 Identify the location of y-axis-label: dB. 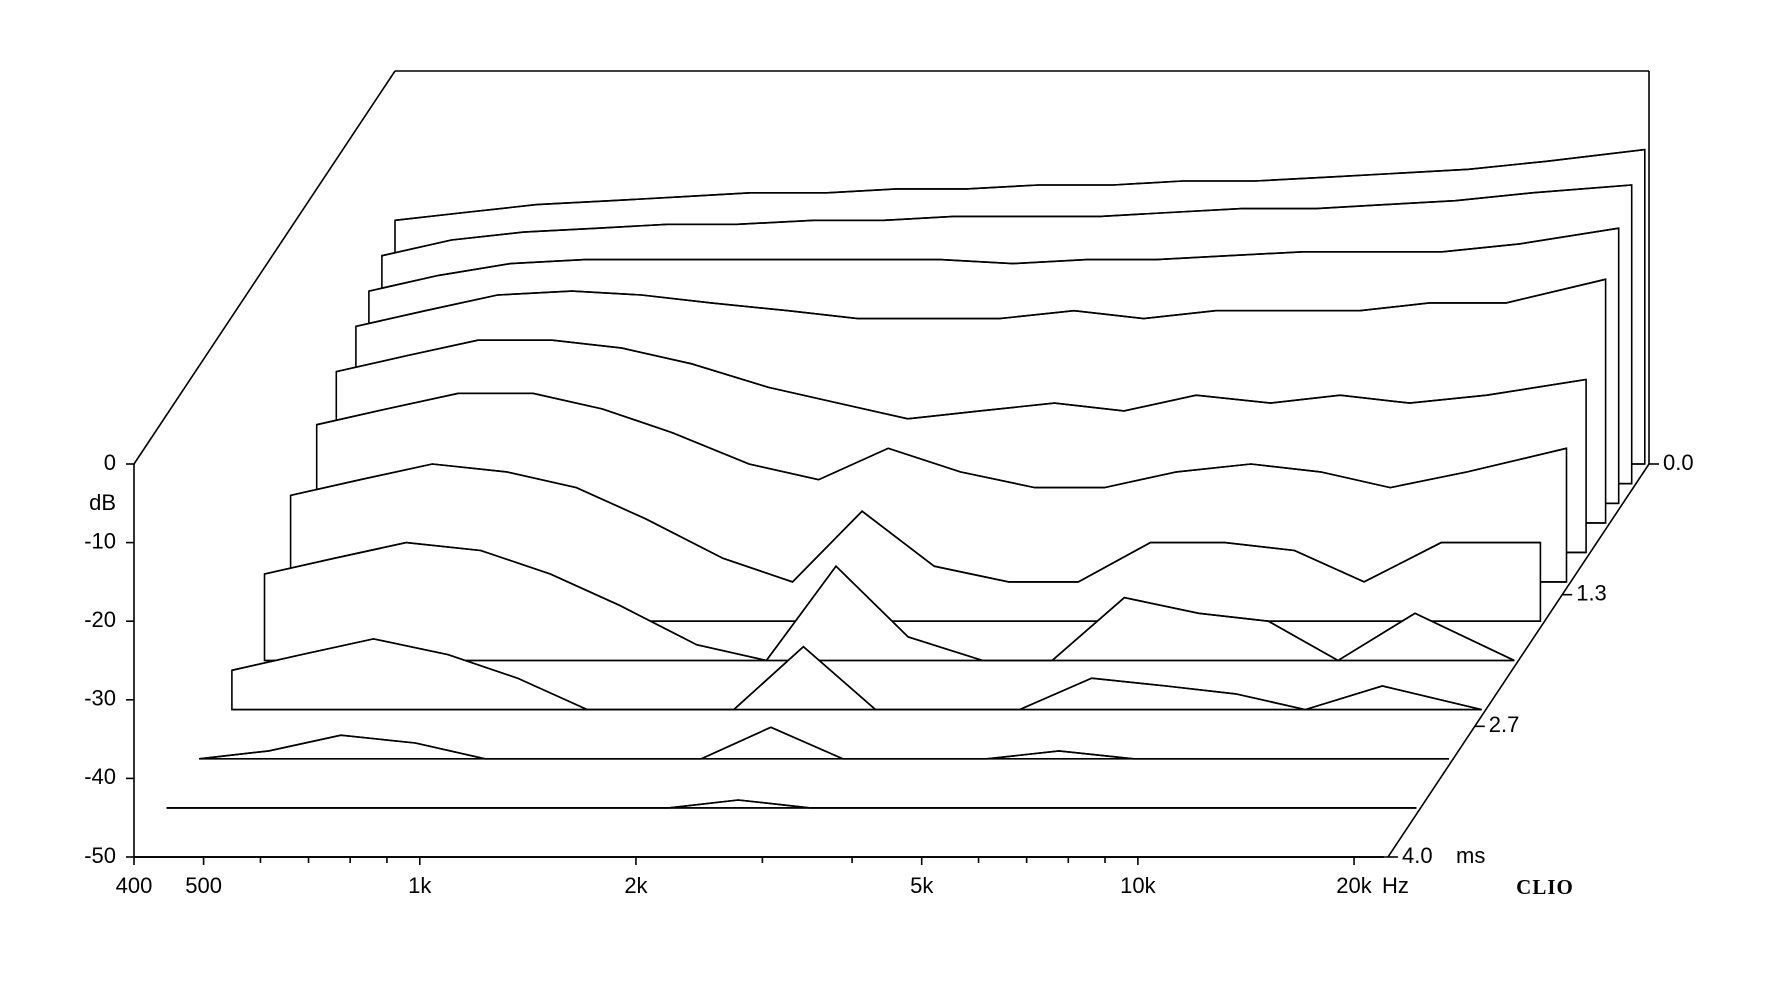
(102, 502).